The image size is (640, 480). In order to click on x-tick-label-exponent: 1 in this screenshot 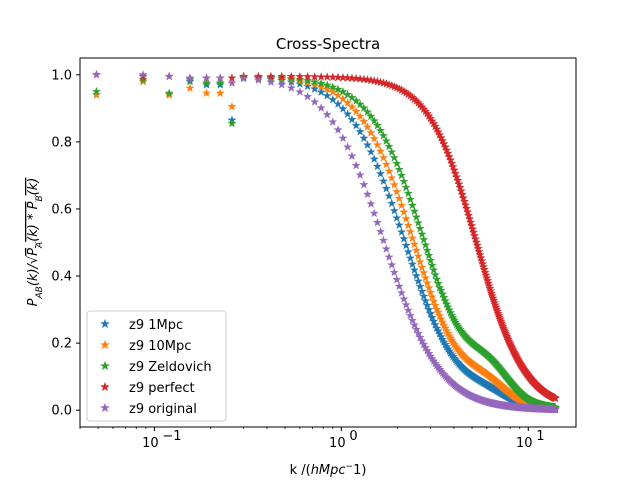, I will do `click(540, 436)`.